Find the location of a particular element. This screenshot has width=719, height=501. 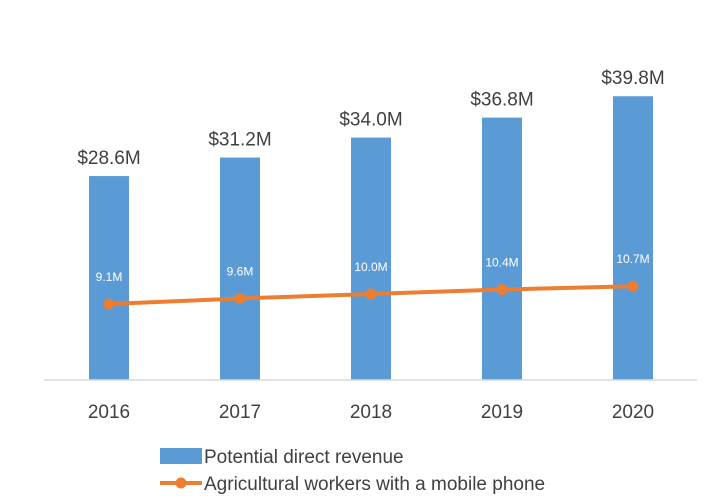

workers-value-label-2020: 10.7M is located at coordinates (632, 259).